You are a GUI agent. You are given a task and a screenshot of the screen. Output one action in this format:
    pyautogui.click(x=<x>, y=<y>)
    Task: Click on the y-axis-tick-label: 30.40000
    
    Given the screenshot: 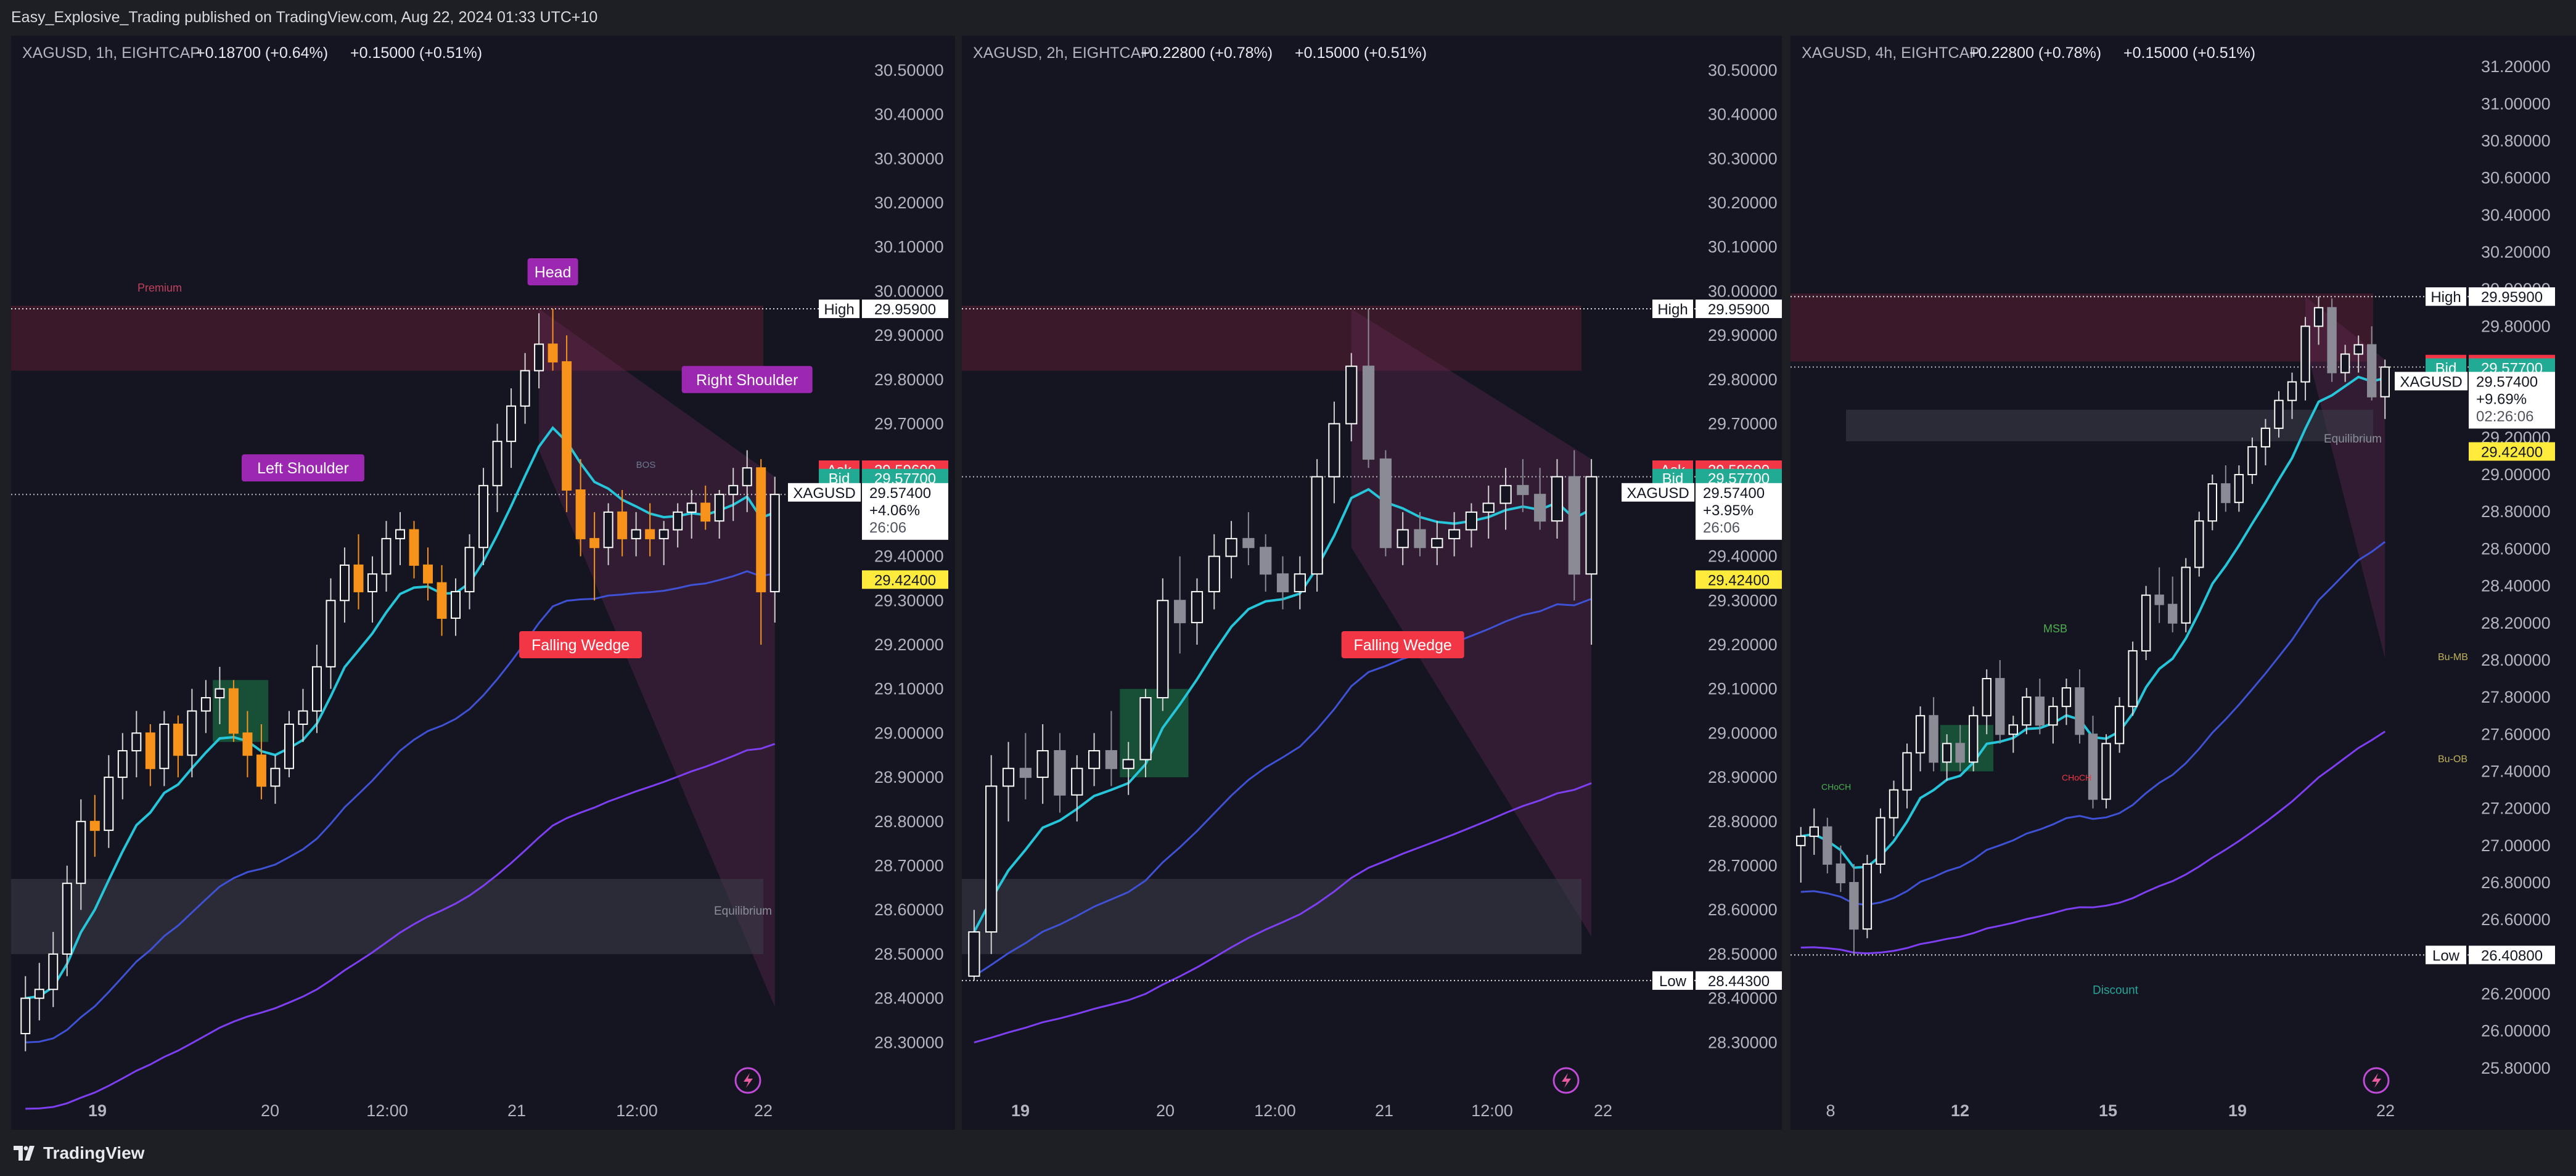 What is the action you would take?
    pyautogui.click(x=2516, y=215)
    